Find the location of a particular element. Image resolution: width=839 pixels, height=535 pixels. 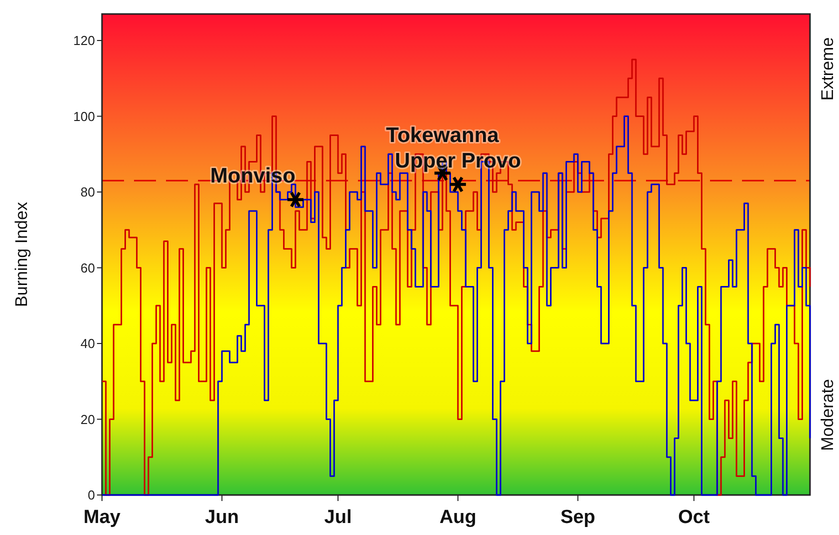

y-tick-label: 100 is located at coordinates (84, 116).